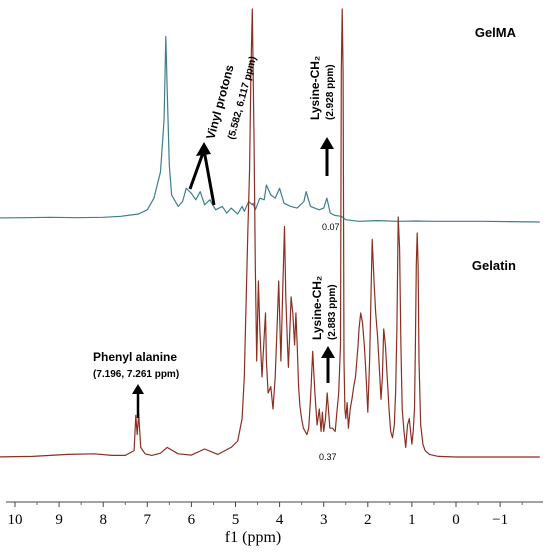  I want to click on vinyl-arrowhead, so click(203, 149).